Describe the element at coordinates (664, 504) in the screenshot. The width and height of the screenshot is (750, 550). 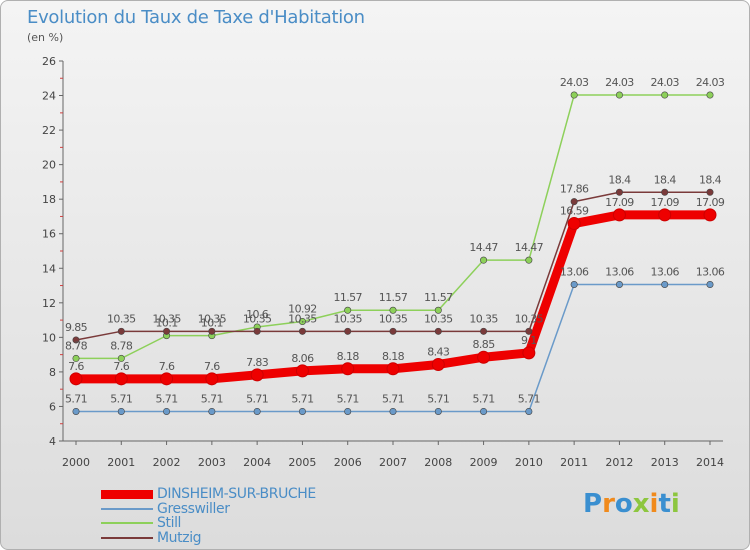
I see `logo-letter: t` at that location.